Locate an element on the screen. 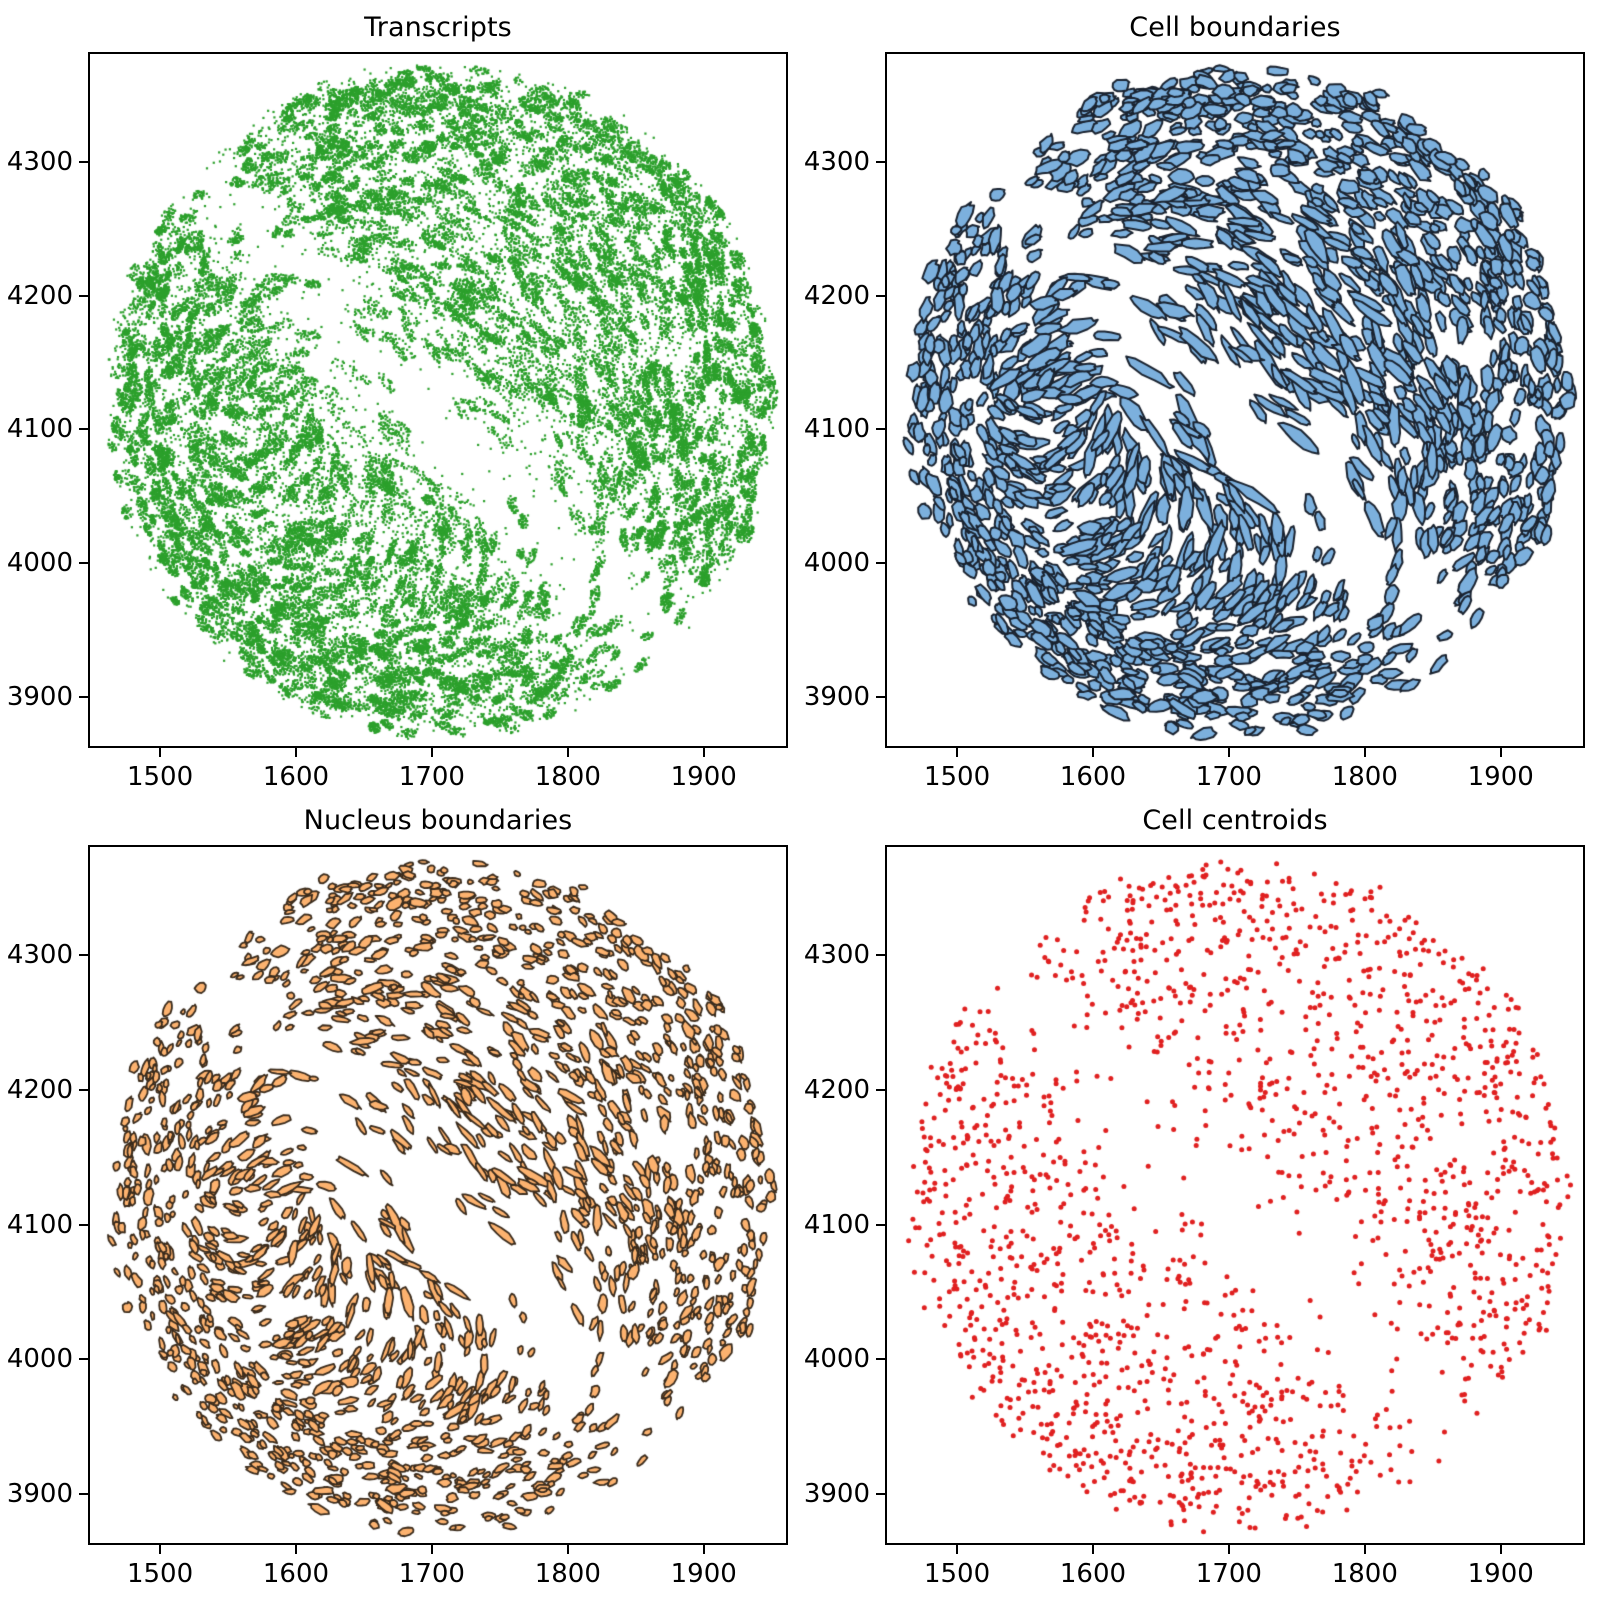 The height and width of the screenshot is (1601, 1600). panel-title-cell-centroids: Cell centroids is located at coordinates (1235, 820).